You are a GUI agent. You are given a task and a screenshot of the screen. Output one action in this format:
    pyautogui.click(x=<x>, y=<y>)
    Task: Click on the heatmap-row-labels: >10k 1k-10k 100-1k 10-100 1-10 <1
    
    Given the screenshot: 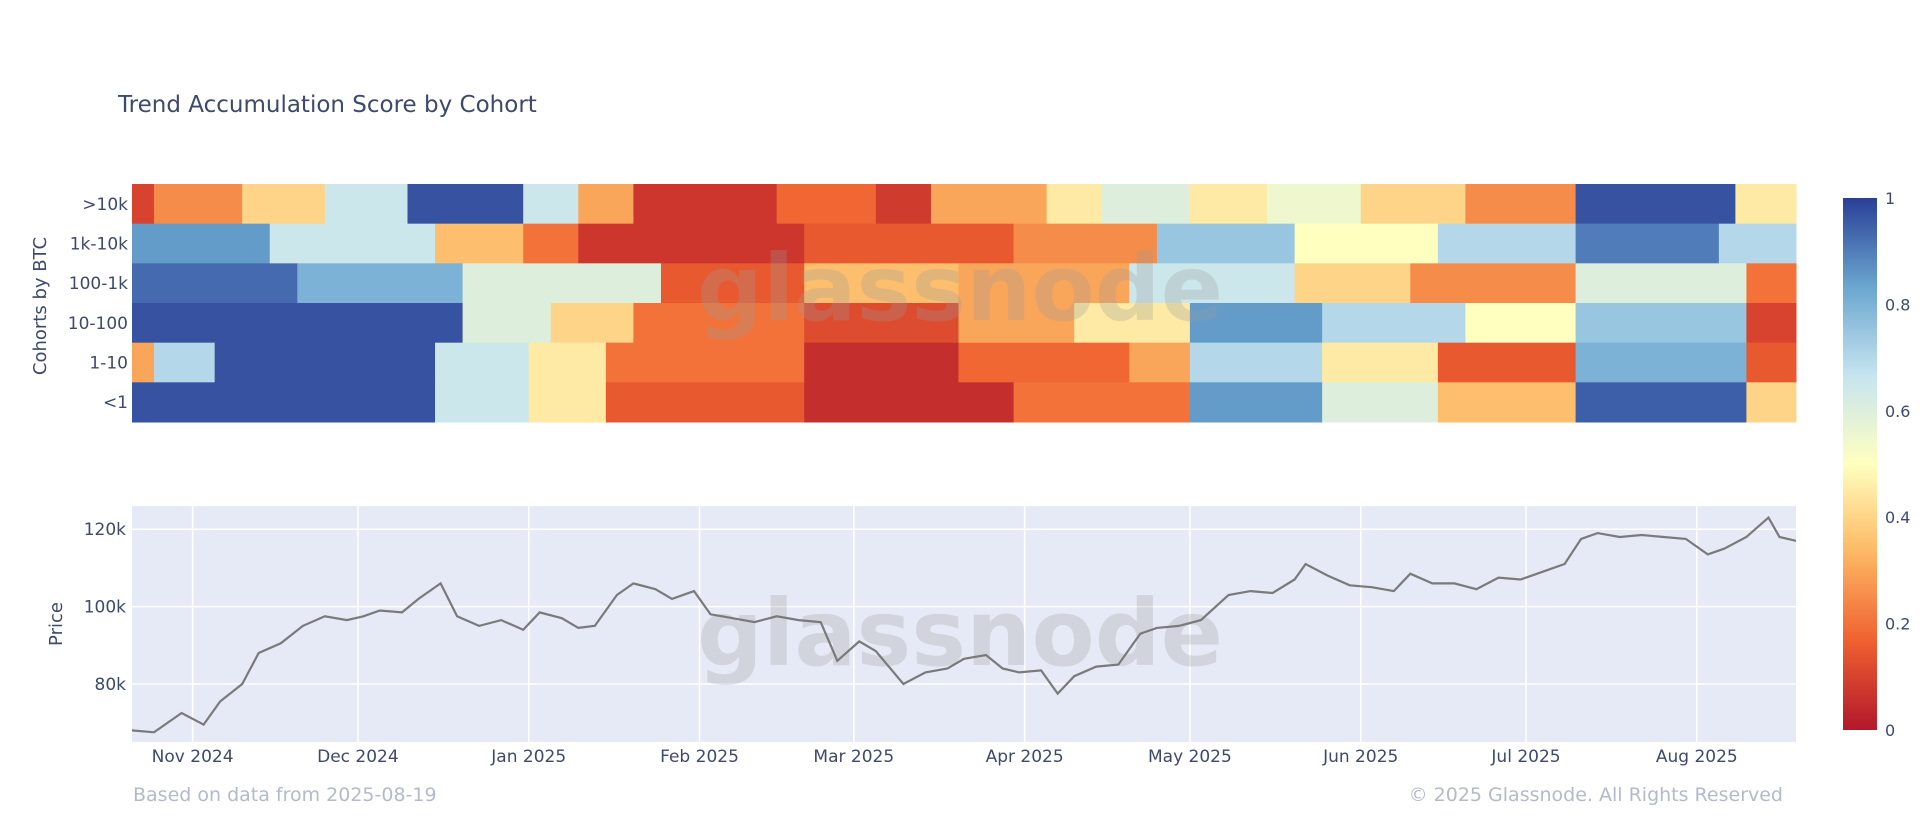 What is the action you would take?
    pyautogui.click(x=98, y=304)
    